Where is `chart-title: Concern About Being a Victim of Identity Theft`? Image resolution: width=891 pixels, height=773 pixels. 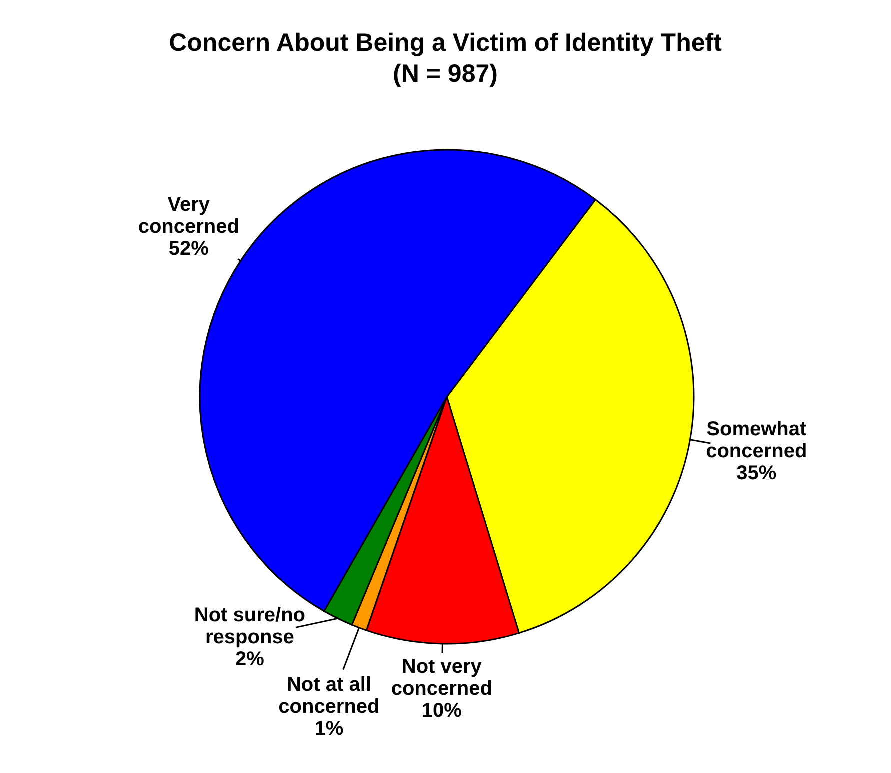
chart-title: Concern About Being a Victim of Identity Theft is located at coordinates (446, 43).